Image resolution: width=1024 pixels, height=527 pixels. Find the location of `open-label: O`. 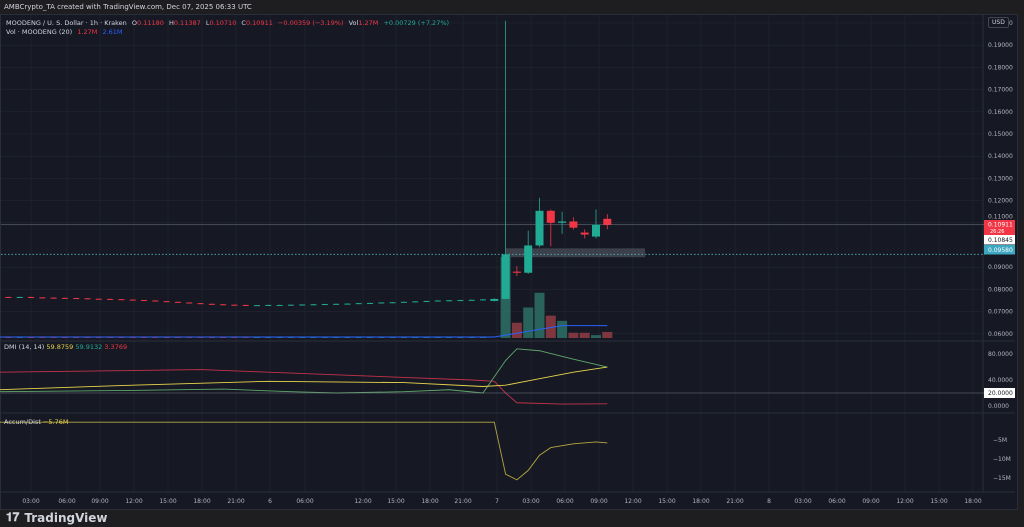

open-label: O is located at coordinates (134, 23).